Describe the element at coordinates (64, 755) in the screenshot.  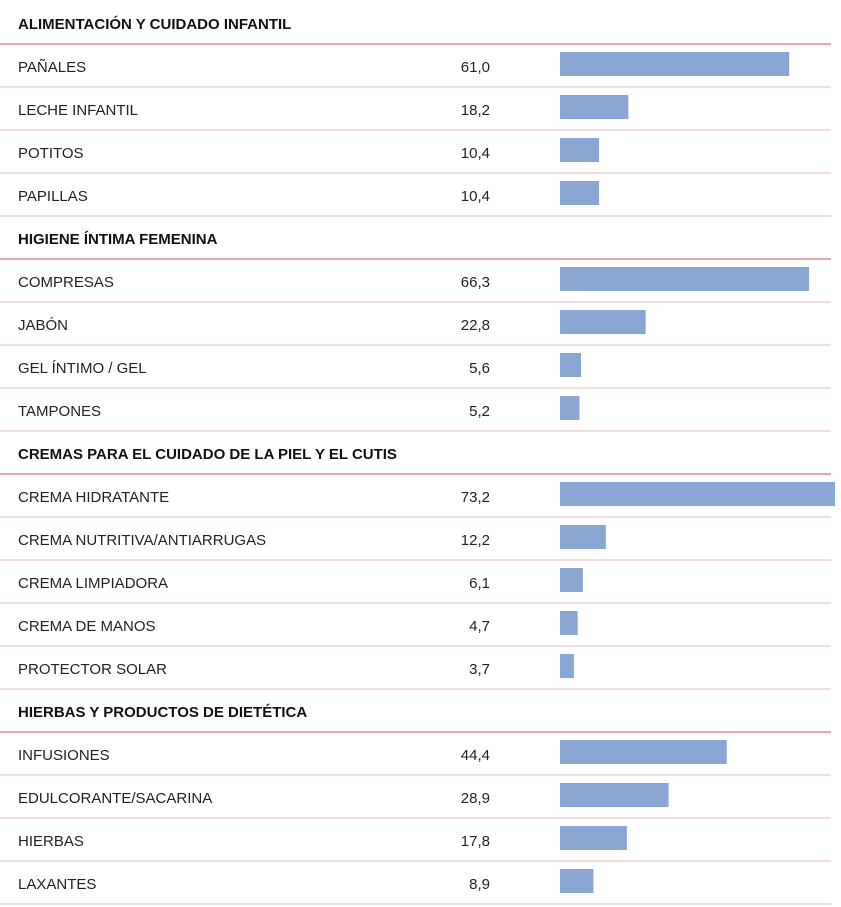
I see `row-label: INFUSIONES` at that location.